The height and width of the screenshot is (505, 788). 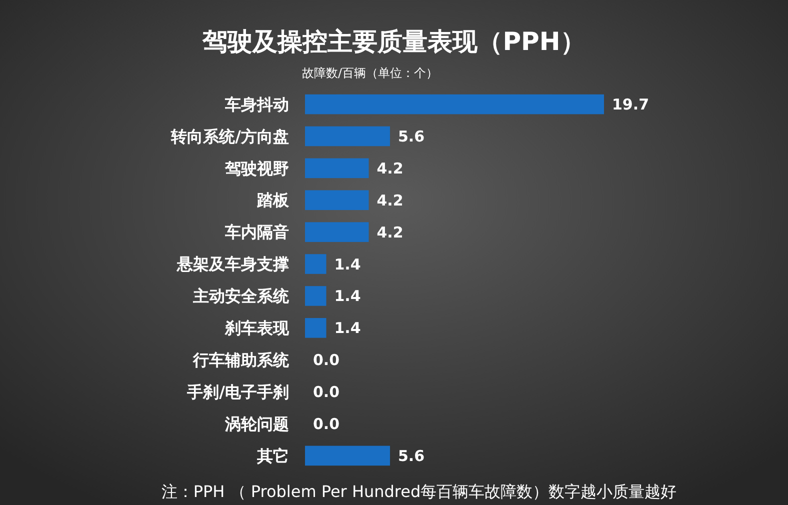 What do you see at coordinates (370, 73) in the screenshot?
I see `chart-subtitle: 故障数/百辆（单位：个）` at bounding box center [370, 73].